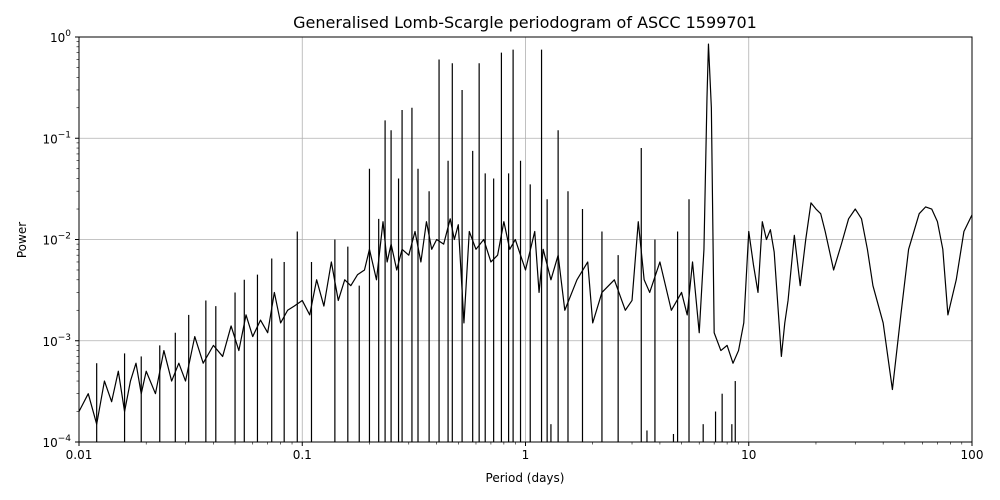 This screenshot has height=500, width=1000. I want to click on y-axis-label: Power, so click(22, 240).